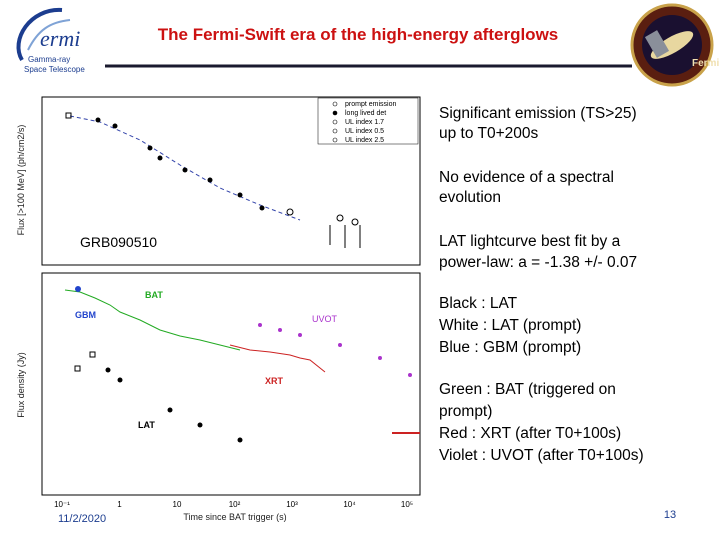 The width and height of the screenshot is (720, 540). I want to click on series-label: XRT, so click(274, 381).